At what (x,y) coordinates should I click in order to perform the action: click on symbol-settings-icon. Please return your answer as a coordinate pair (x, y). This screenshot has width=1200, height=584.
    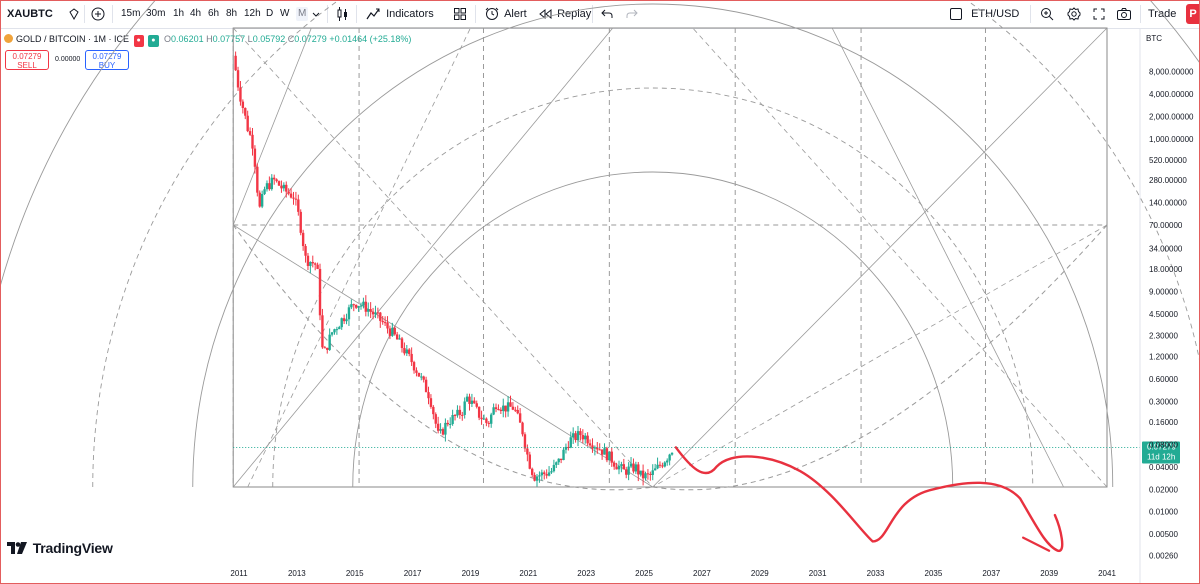
    Looking at the image, I should click on (74, 14).